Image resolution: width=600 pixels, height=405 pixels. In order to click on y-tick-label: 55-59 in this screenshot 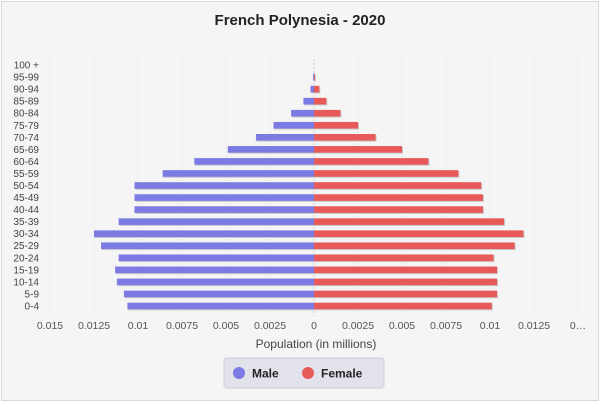, I will do `click(26, 174)`.